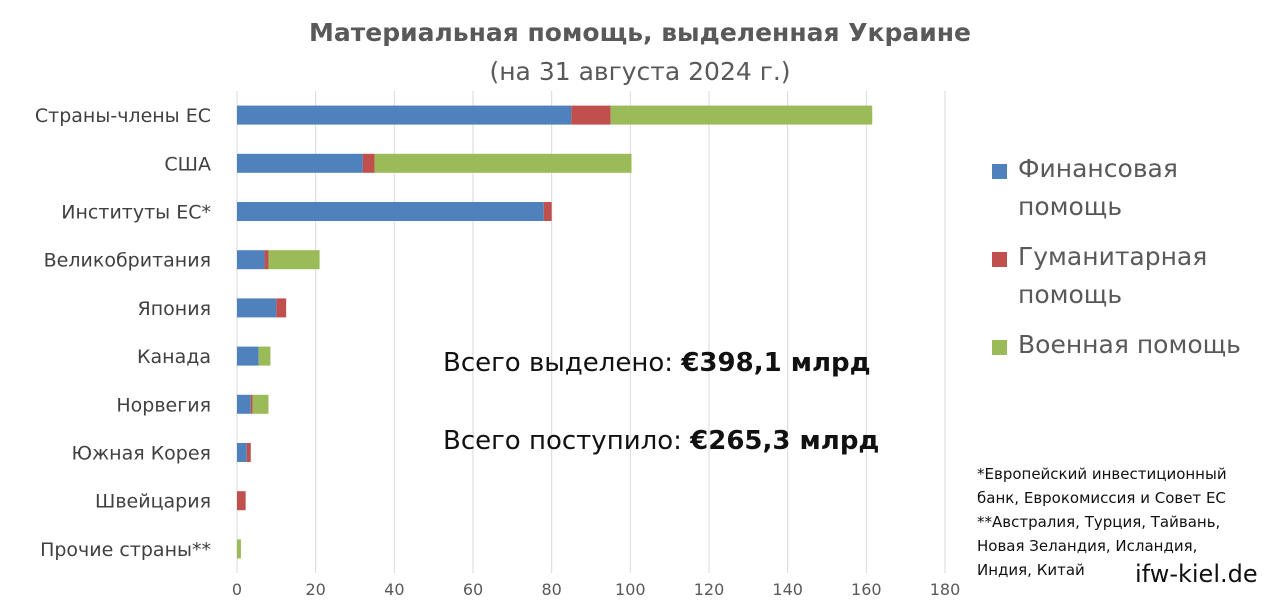  I want to click on legend-label-military: Военная помощь, so click(1129, 344).